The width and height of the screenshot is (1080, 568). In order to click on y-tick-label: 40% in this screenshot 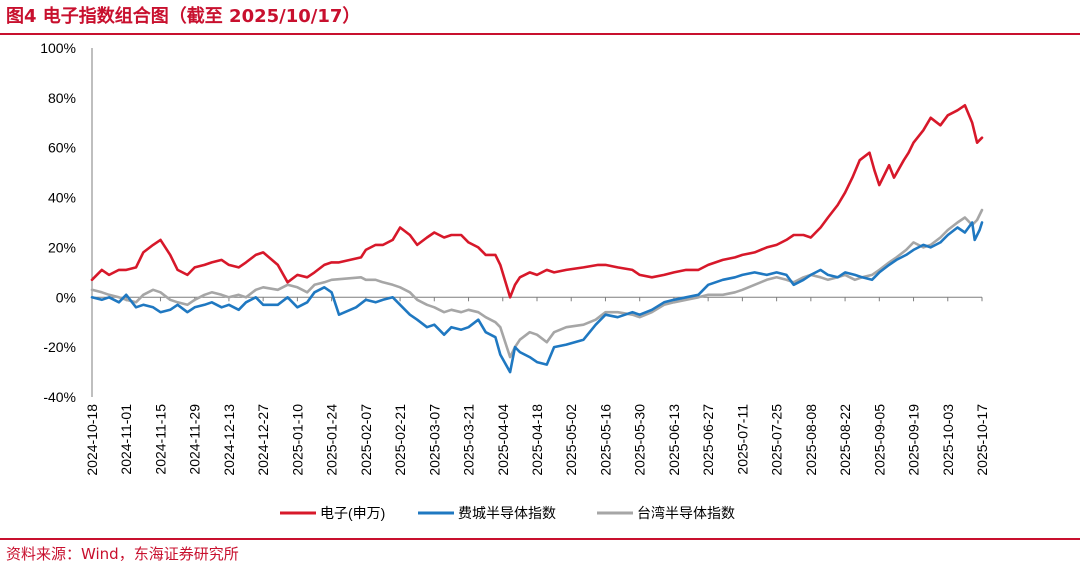, I will do `click(62, 198)`.